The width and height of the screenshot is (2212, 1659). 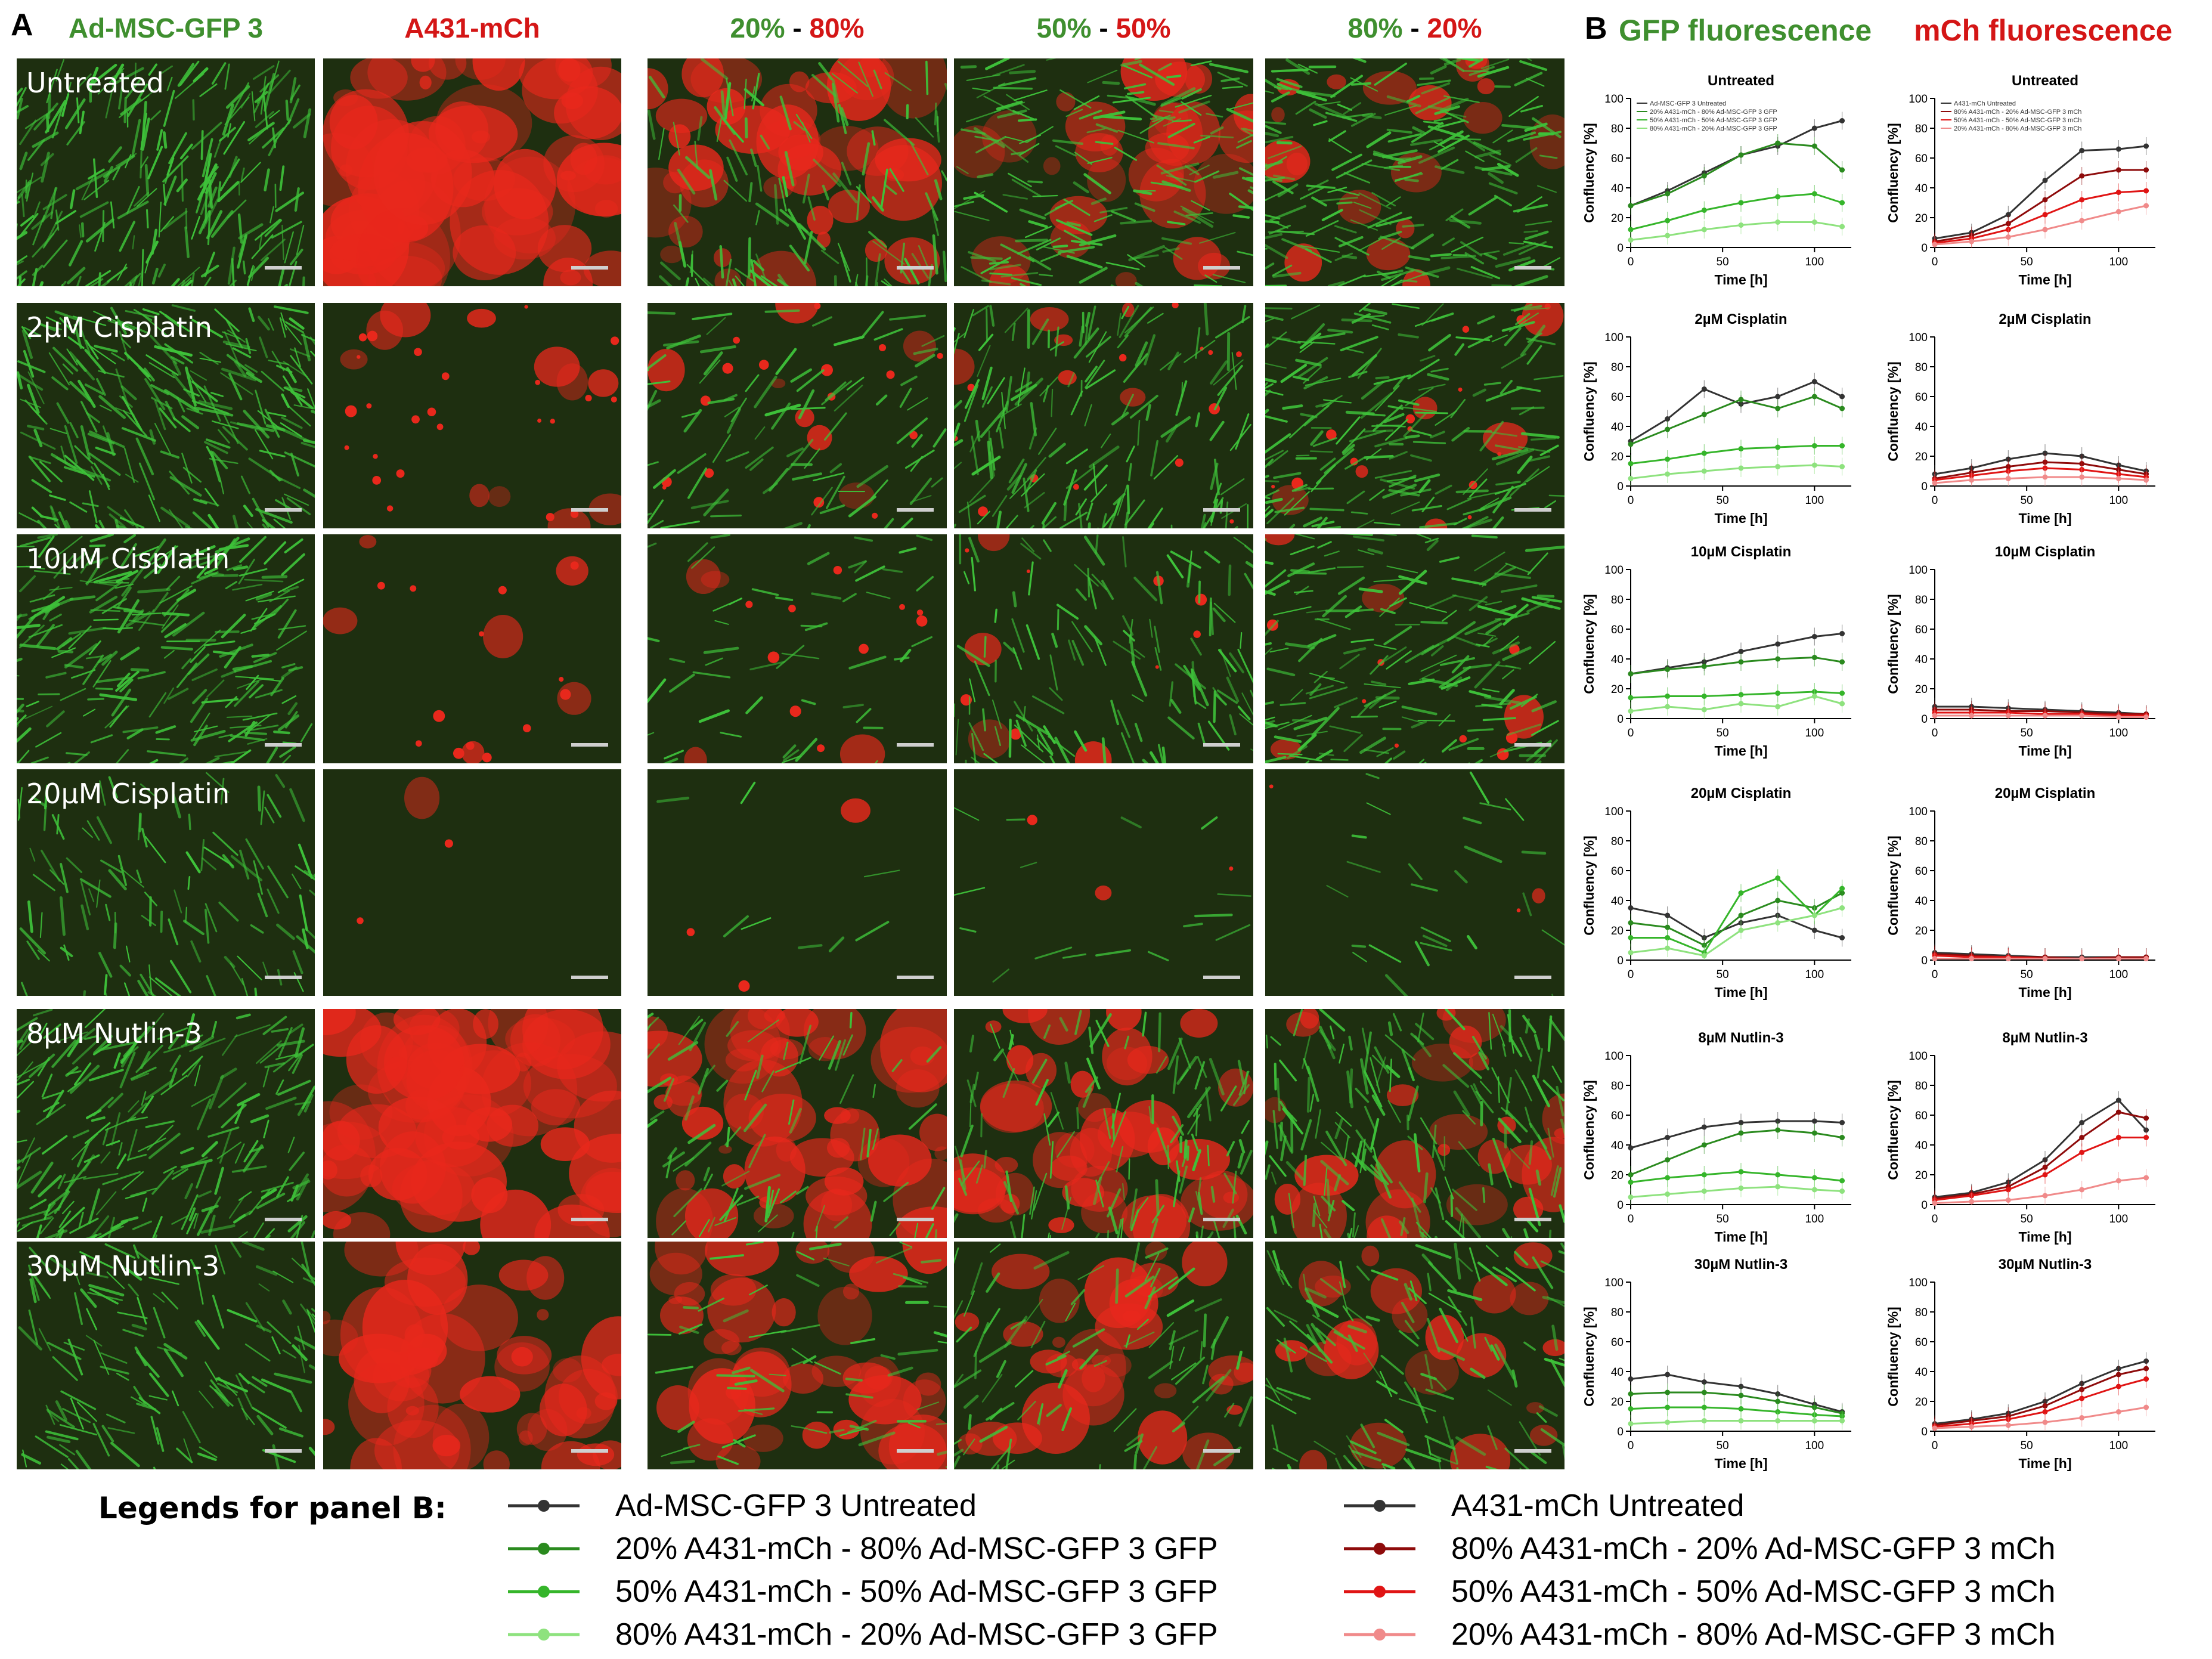 What do you see at coordinates (1699, 1549) in the screenshot?
I see `legend-item: 80% A431-mCh - 20% Ad-MSC-GFP 3 mCh` at bounding box center [1699, 1549].